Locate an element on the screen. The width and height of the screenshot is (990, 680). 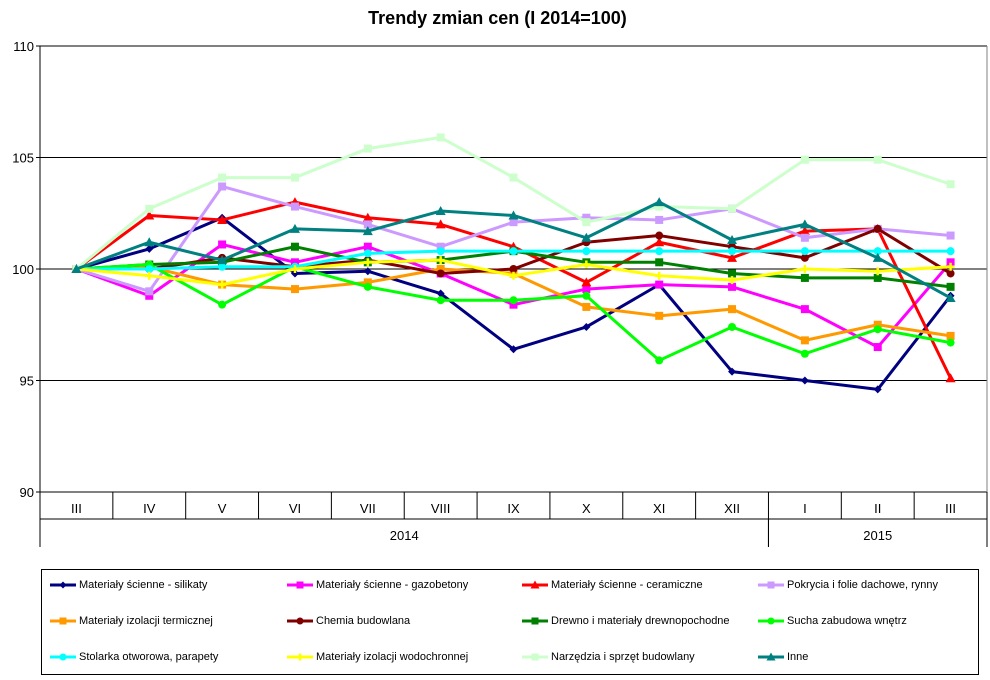
legend-label: Materiały ścienne - gazobetony is located at coordinates (392, 585).